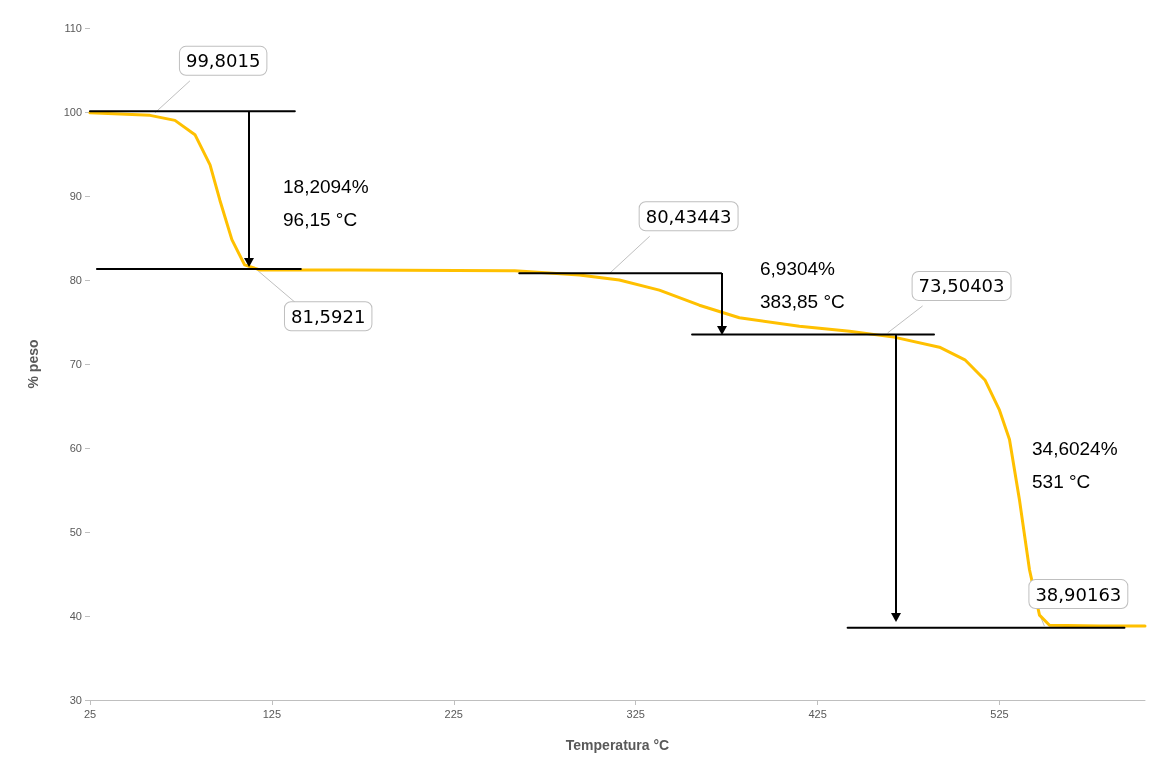  What do you see at coordinates (1078, 594) in the screenshot?
I see `annotation: 38,90163` at bounding box center [1078, 594].